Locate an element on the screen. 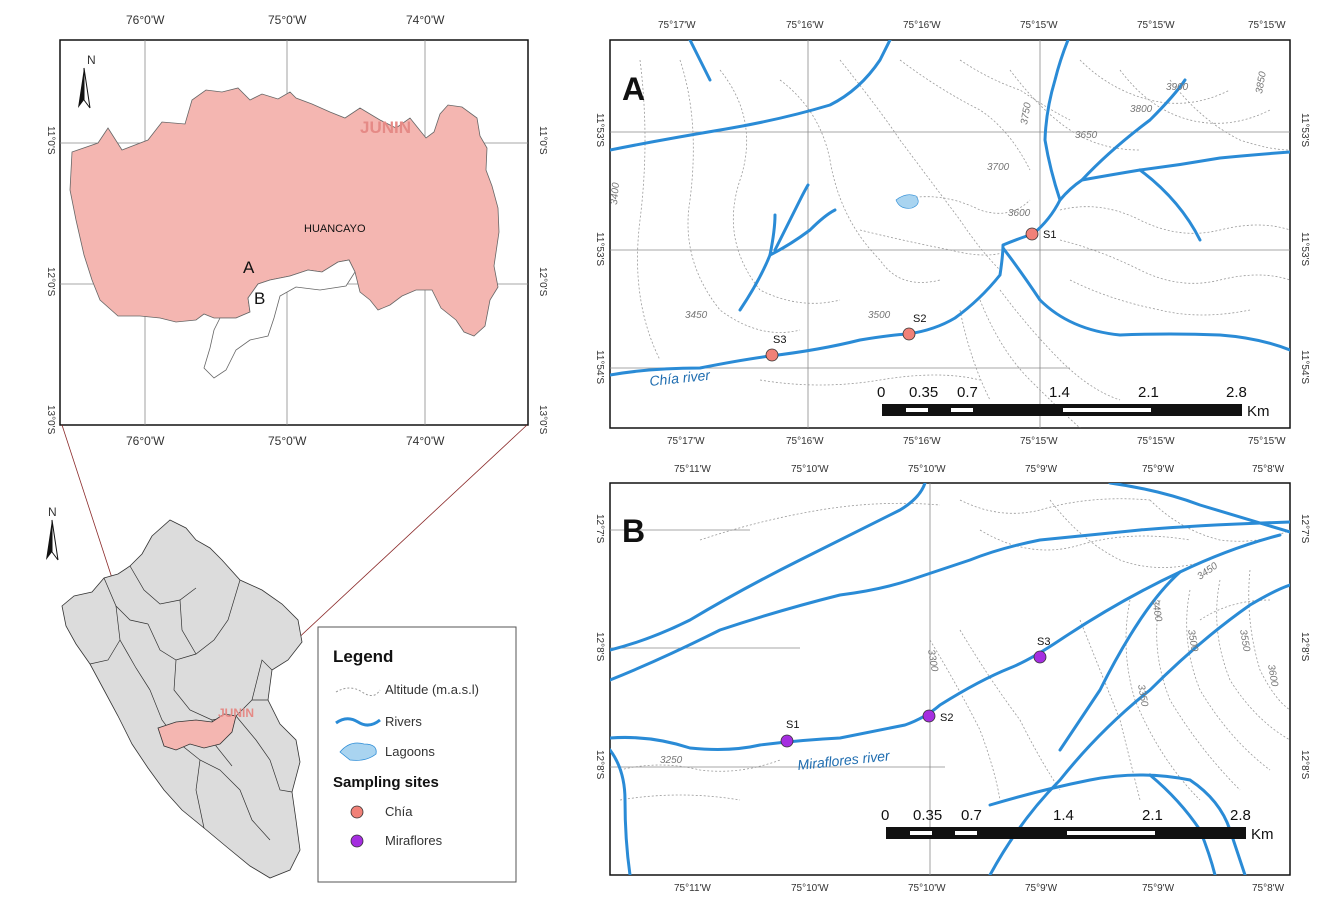  panel-a-altitude-label: 3900 is located at coordinates (1177, 87).